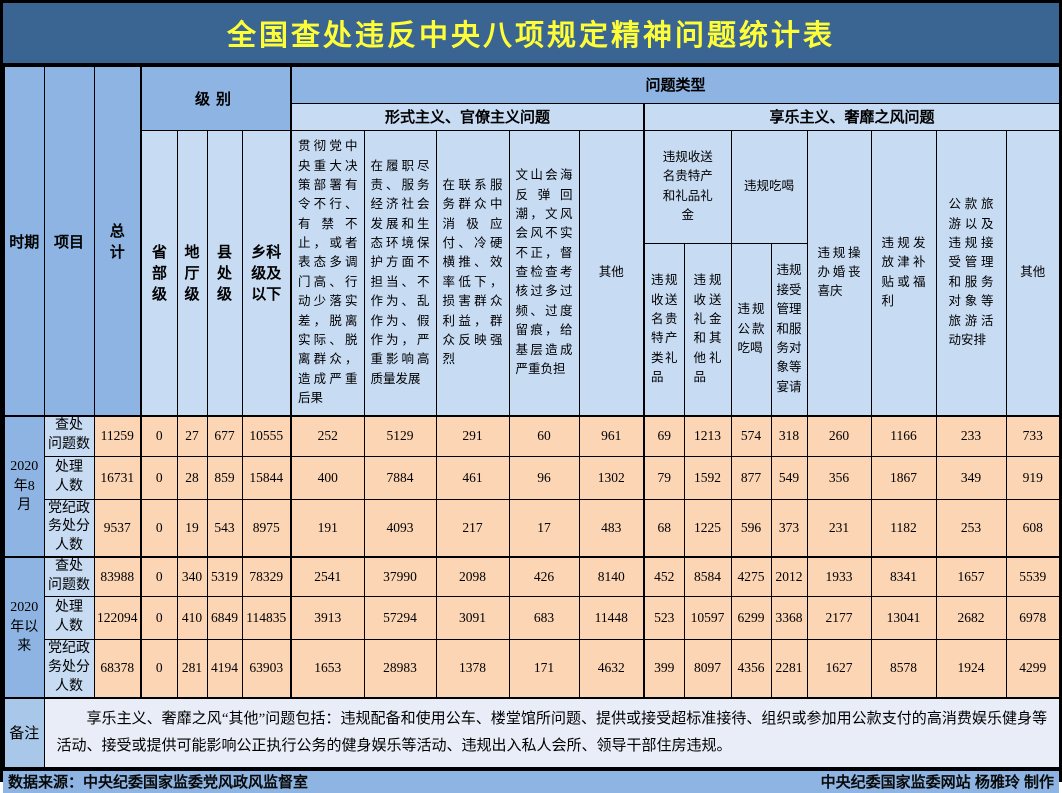 This screenshot has height=793, width=1062. Describe the element at coordinates (707, 617) in the screenshot. I see `data-cell: 10597` at that location.